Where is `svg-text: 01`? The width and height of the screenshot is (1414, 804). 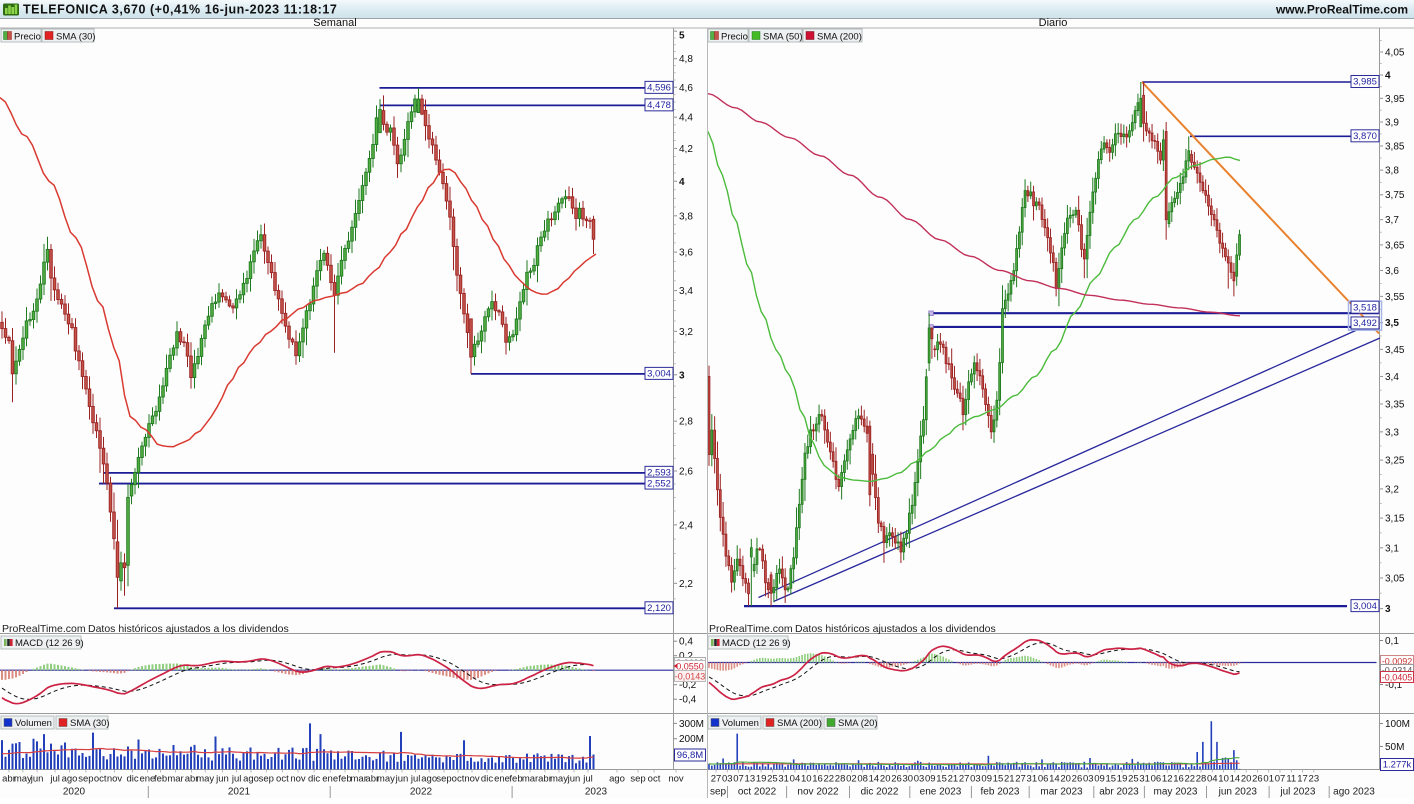
svg-text: 01 is located at coordinates (1268, 779).